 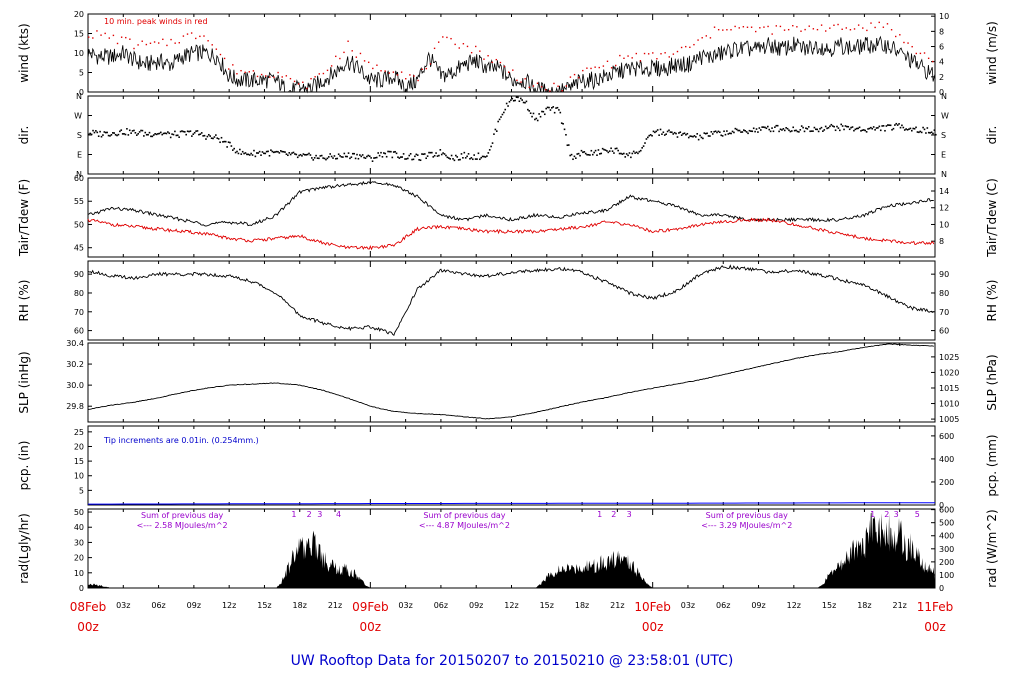 I want to click on y-tick-label-right-rad: 400, so click(x=946, y=536).